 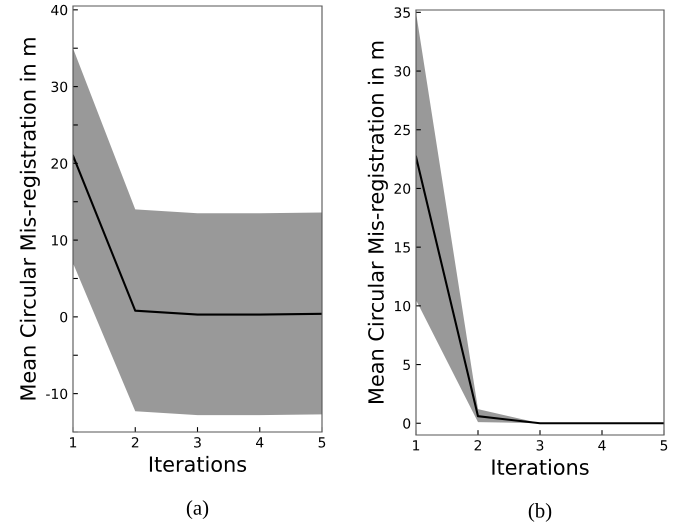 I want to click on y-tick-label: 40, so click(x=59, y=10).